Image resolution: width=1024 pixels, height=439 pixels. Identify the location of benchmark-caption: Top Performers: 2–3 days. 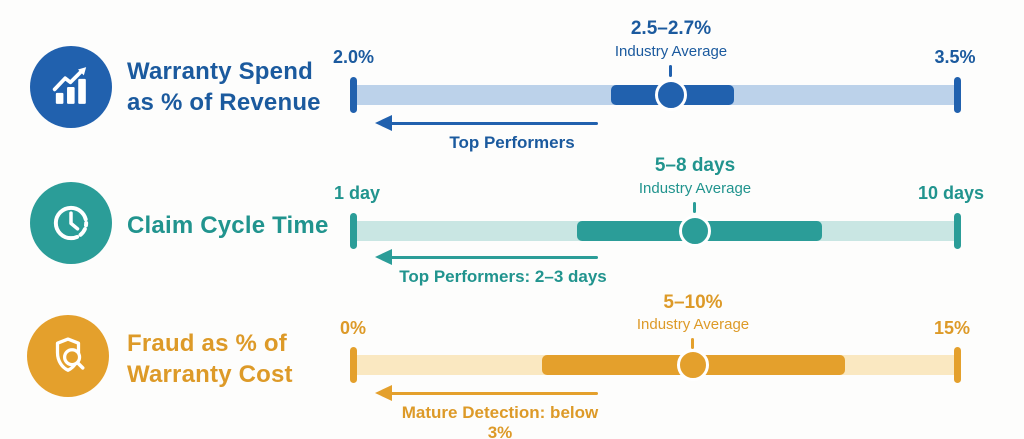
(503, 276).